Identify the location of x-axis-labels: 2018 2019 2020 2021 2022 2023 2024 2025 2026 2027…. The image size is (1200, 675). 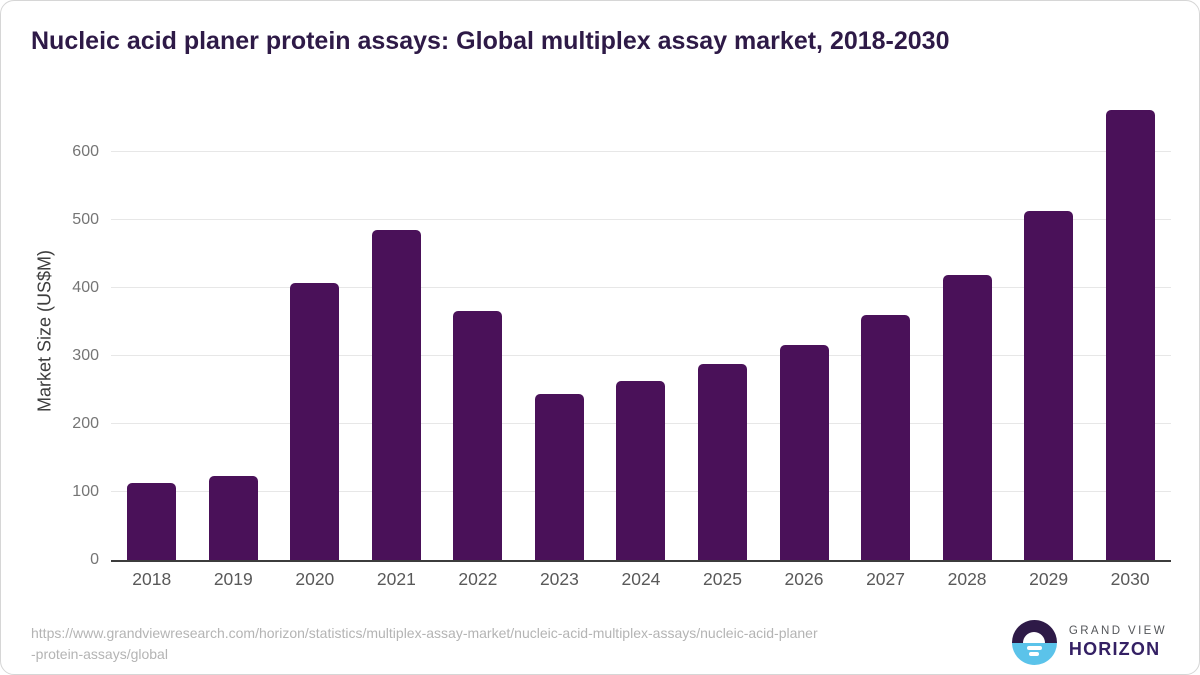
(641, 579).